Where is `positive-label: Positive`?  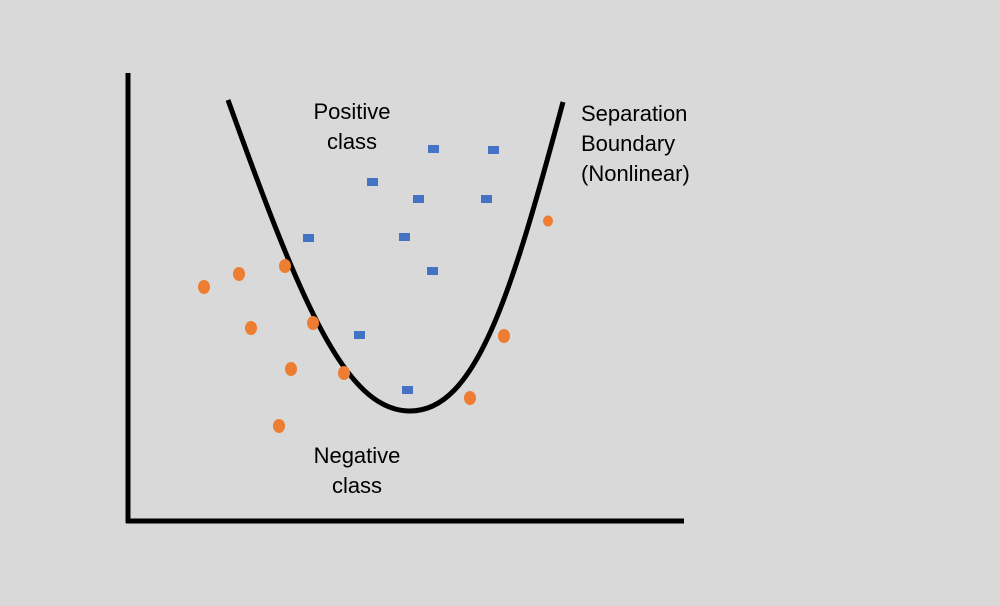
positive-label: Positive is located at coordinates (351, 111).